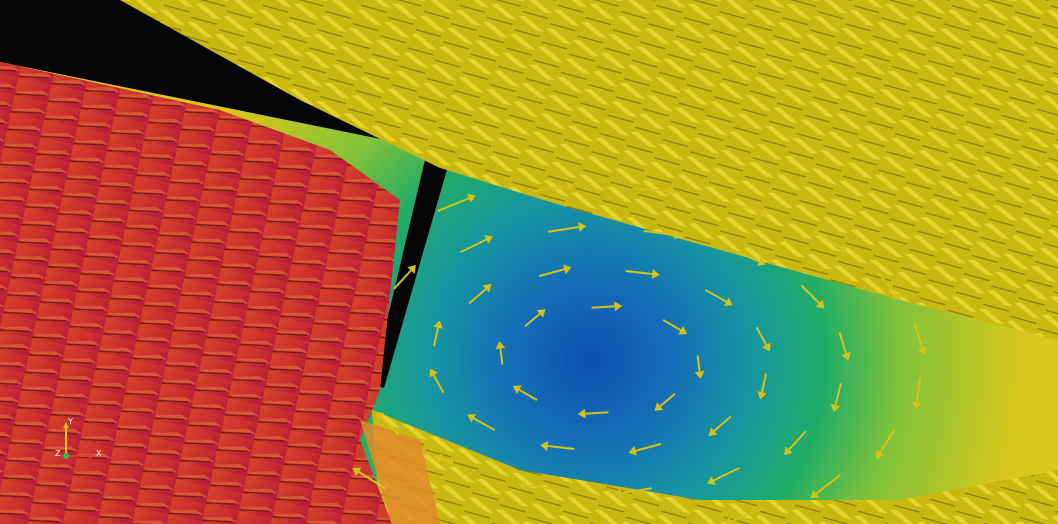 Image resolution: width=1058 pixels, height=524 pixels. Describe the element at coordinates (99, 453) in the screenshot. I see `axis-label-x: X` at that location.